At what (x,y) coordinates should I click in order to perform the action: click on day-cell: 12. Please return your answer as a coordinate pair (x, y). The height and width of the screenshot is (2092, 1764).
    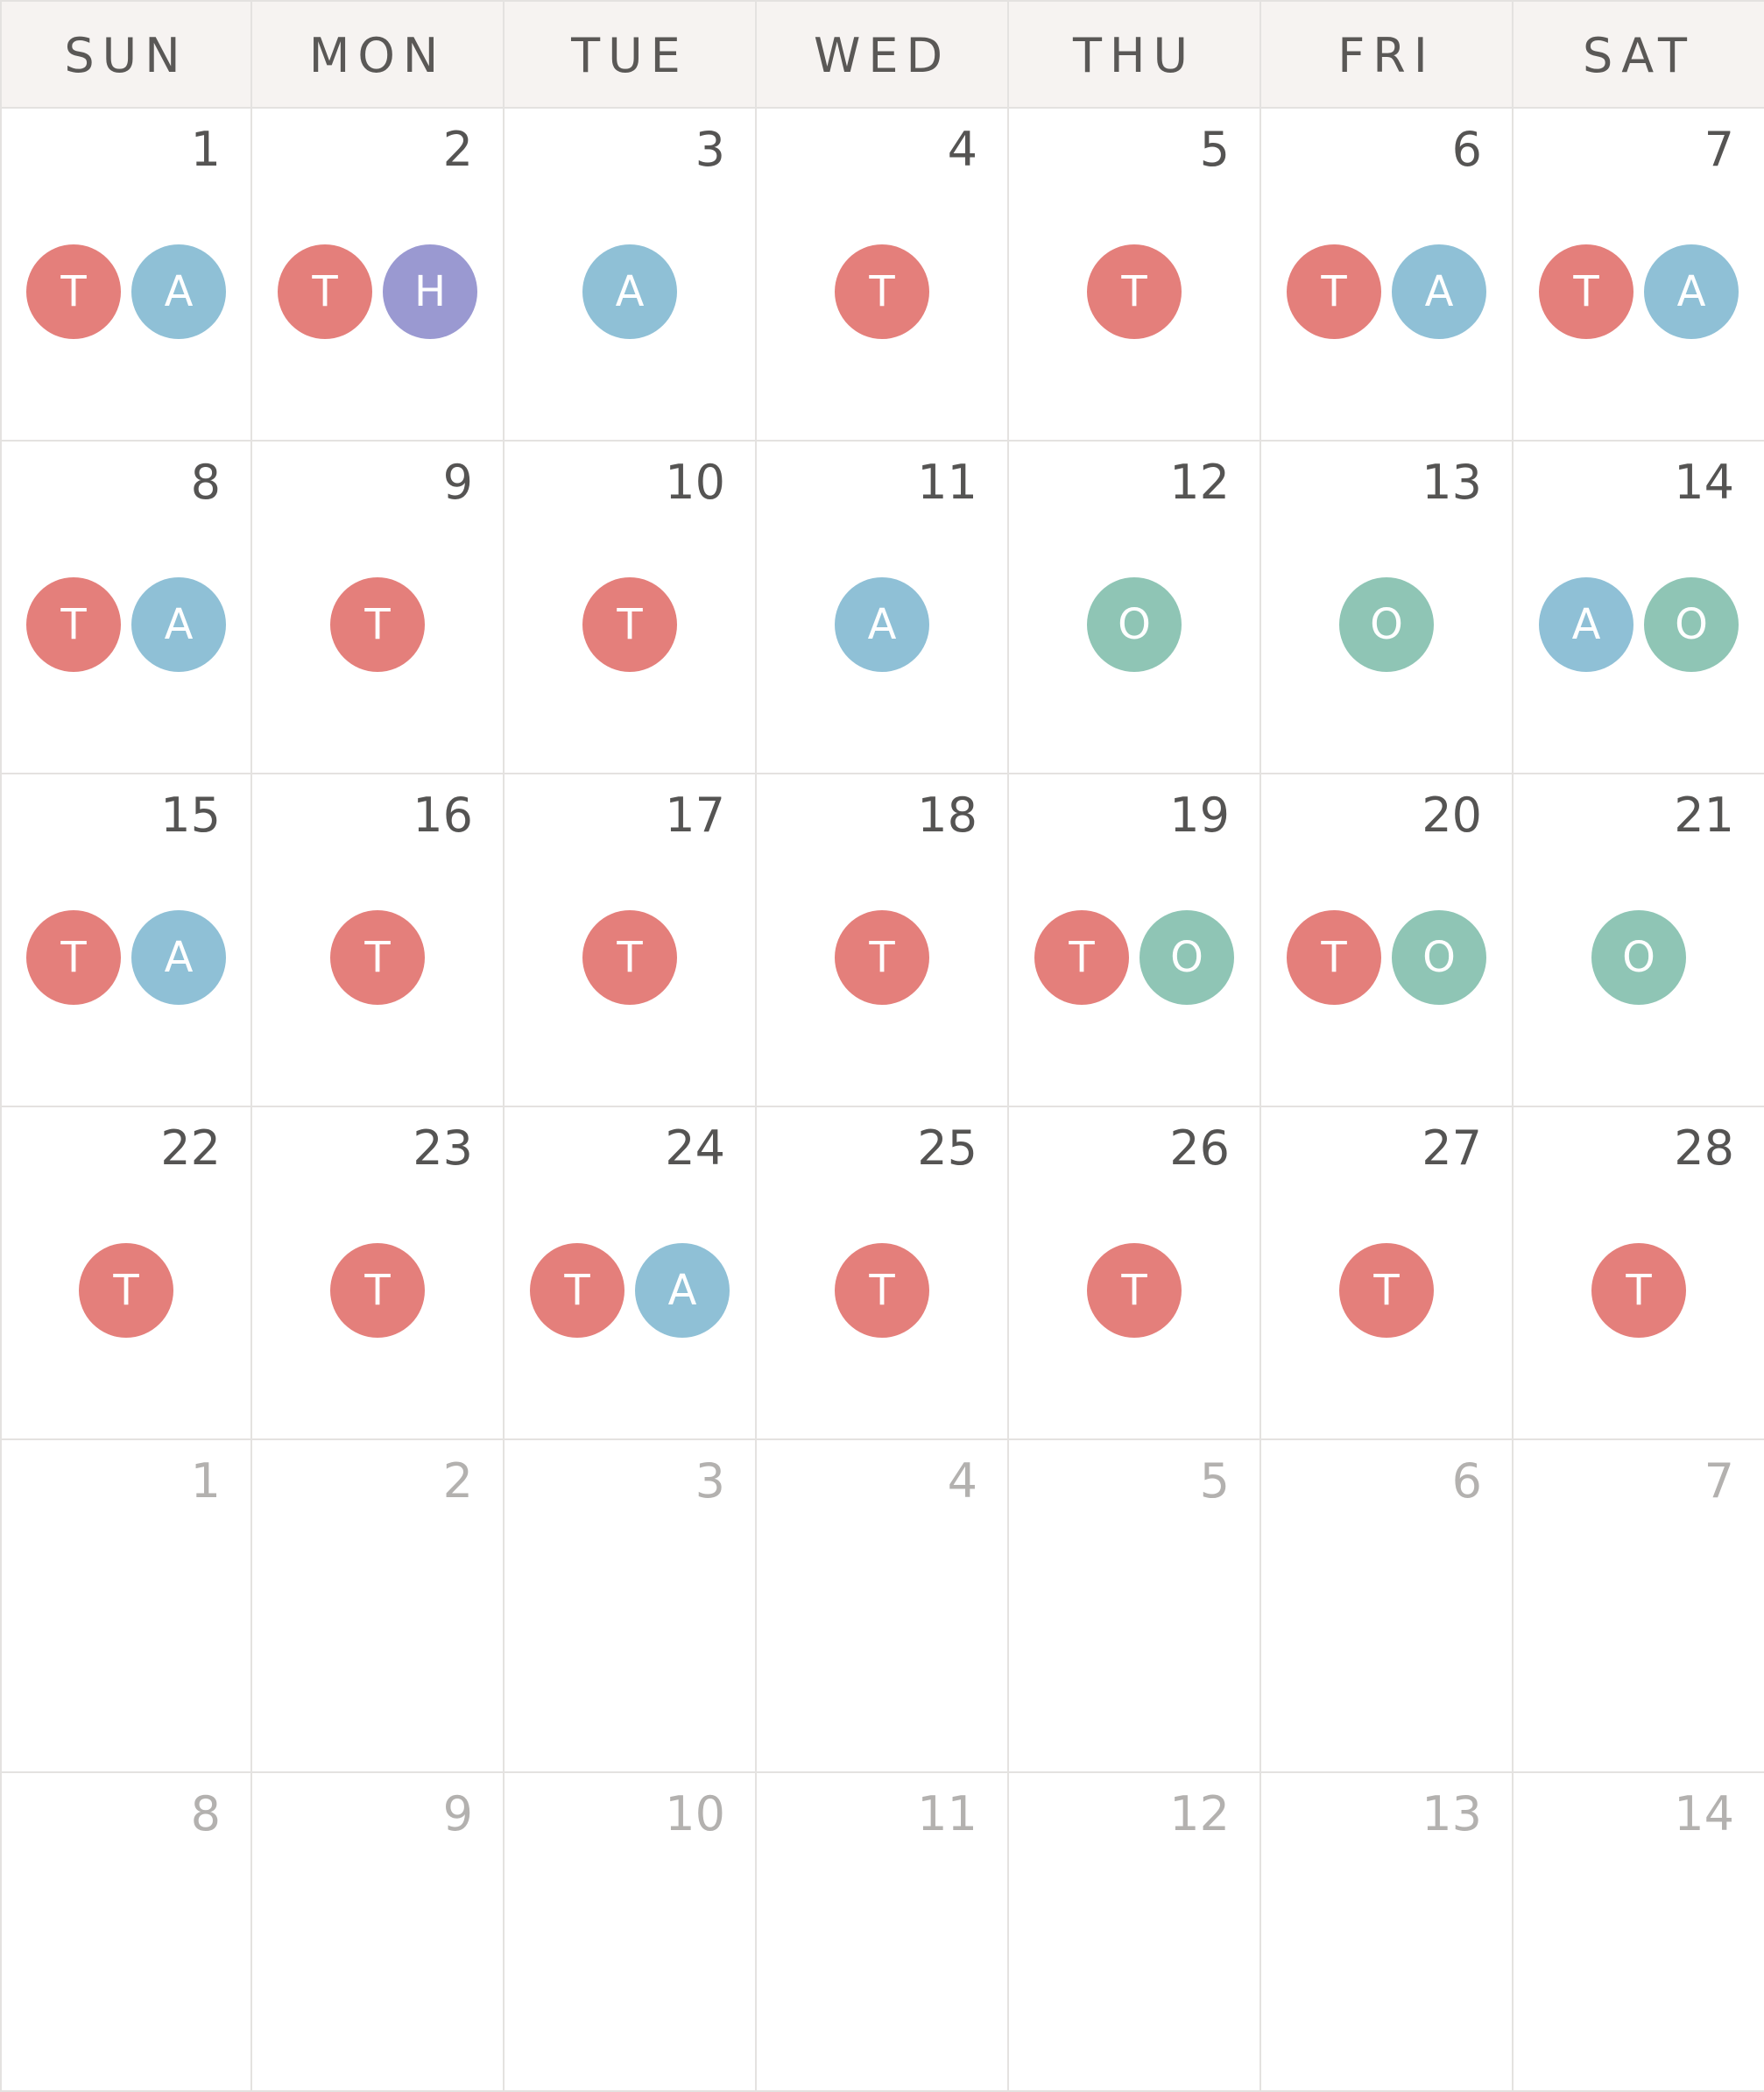
    Looking at the image, I should click on (1135, 1933).